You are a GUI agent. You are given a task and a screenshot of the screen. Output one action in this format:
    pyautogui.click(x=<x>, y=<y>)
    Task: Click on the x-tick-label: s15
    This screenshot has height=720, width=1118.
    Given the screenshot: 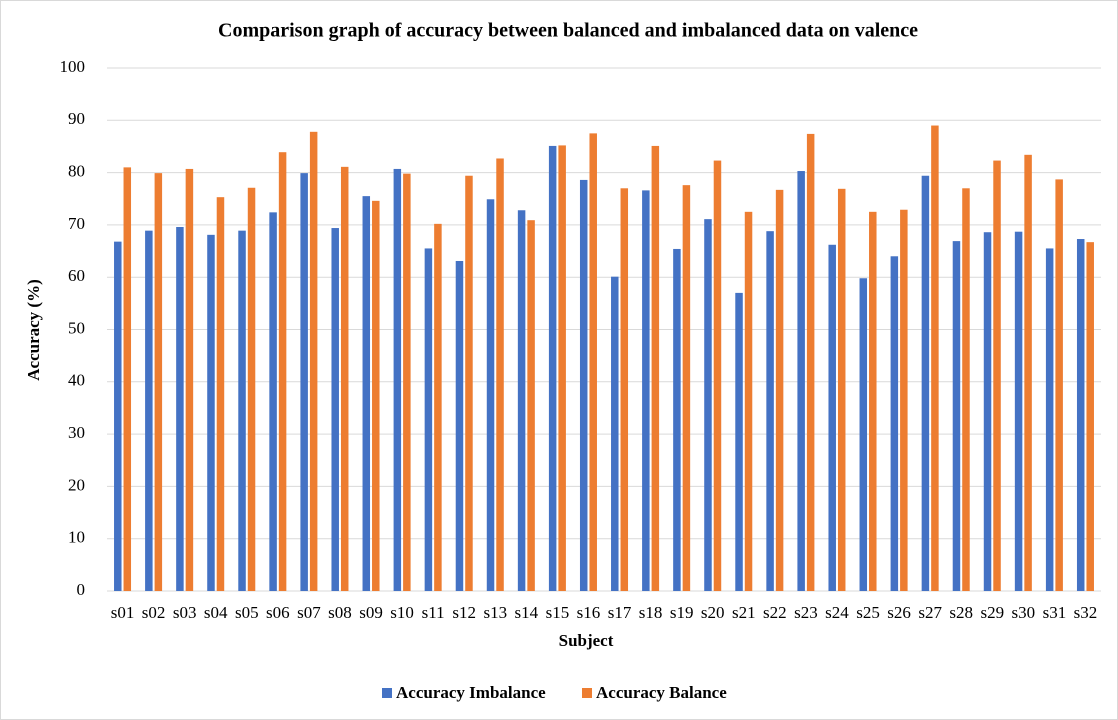 What is the action you would take?
    pyautogui.click(x=558, y=612)
    